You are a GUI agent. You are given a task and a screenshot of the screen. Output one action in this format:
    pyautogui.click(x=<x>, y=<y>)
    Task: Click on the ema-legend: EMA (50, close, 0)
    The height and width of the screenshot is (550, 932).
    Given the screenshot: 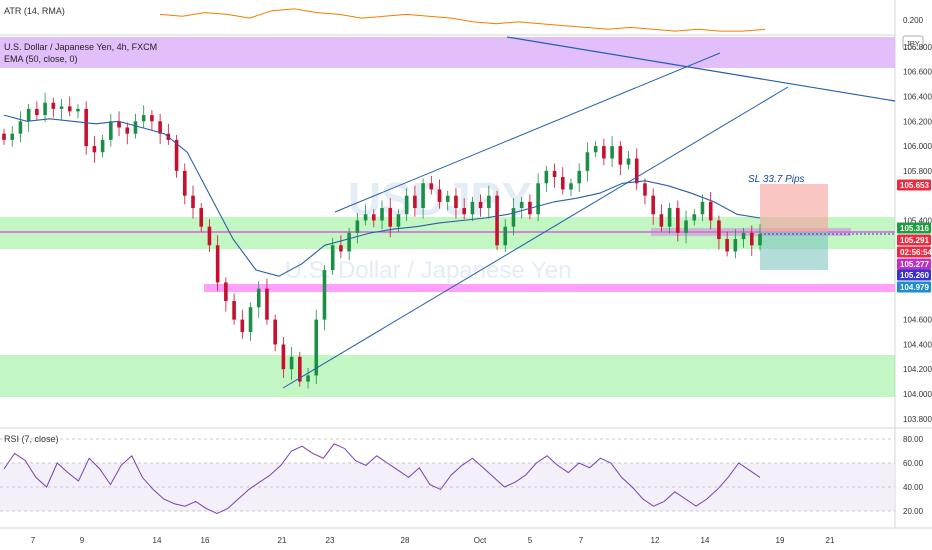 What is the action you would take?
    pyautogui.click(x=41, y=59)
    